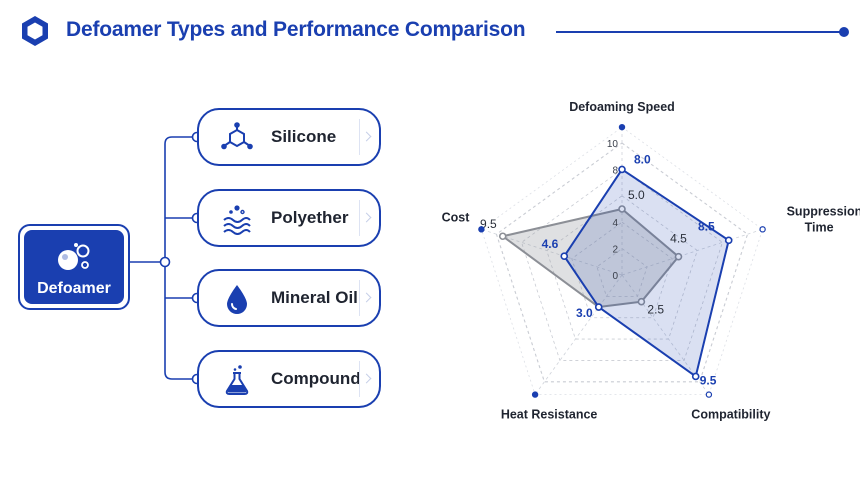 This screenshot has height=484, width=860. I want to click on root-node-fill: Defoamer, so click(74, 267).